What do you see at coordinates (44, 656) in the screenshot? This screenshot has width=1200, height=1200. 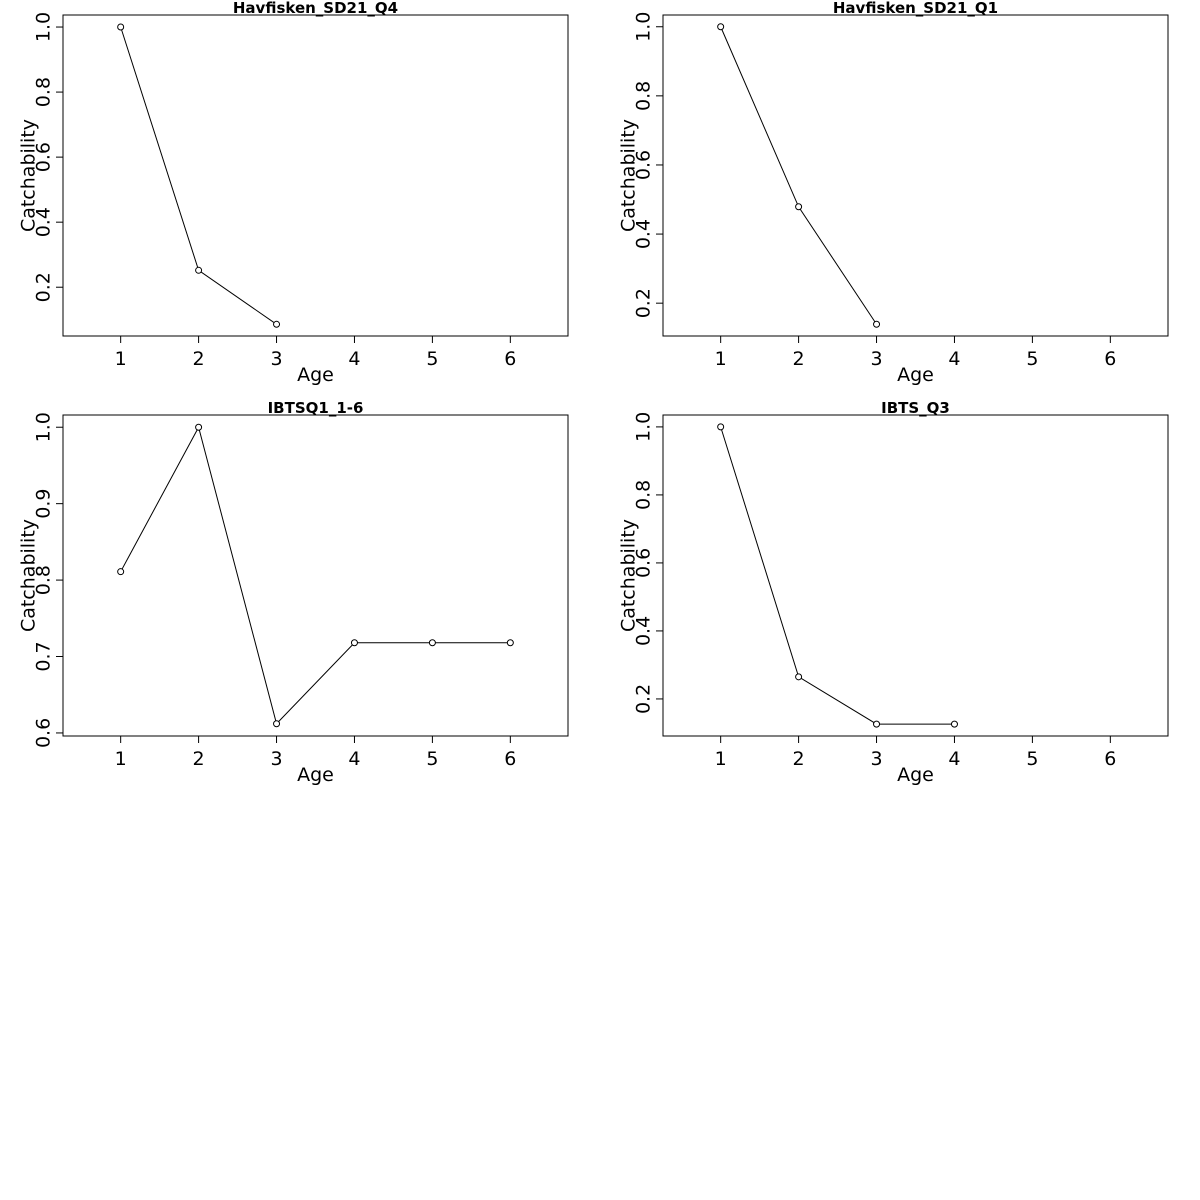 I see `y-tick-label: 0.7` at bounding box center [44, 656].